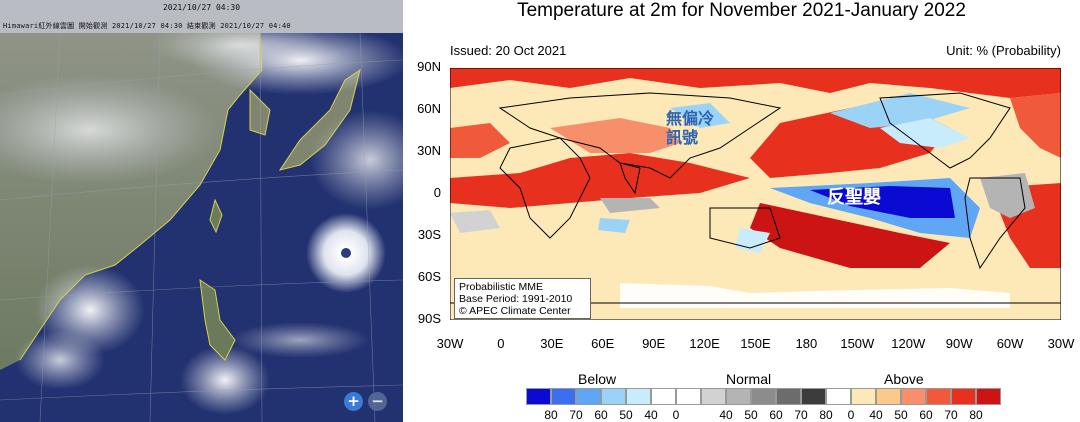  I want to click on legend-normal-label: Normal, so click(749, 379).